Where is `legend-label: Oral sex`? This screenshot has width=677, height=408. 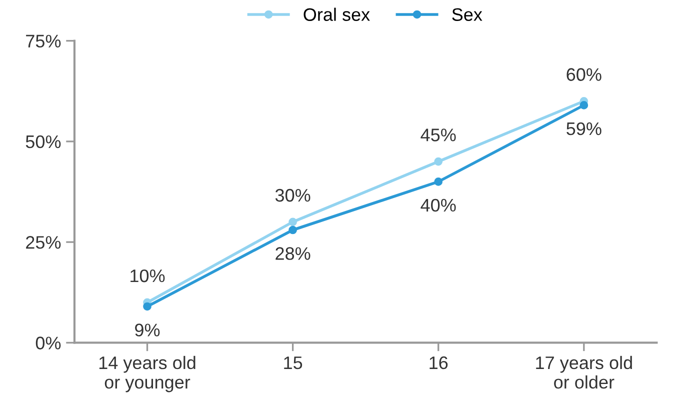 legend-label: Oral sex is located at coordinates (337, 14).